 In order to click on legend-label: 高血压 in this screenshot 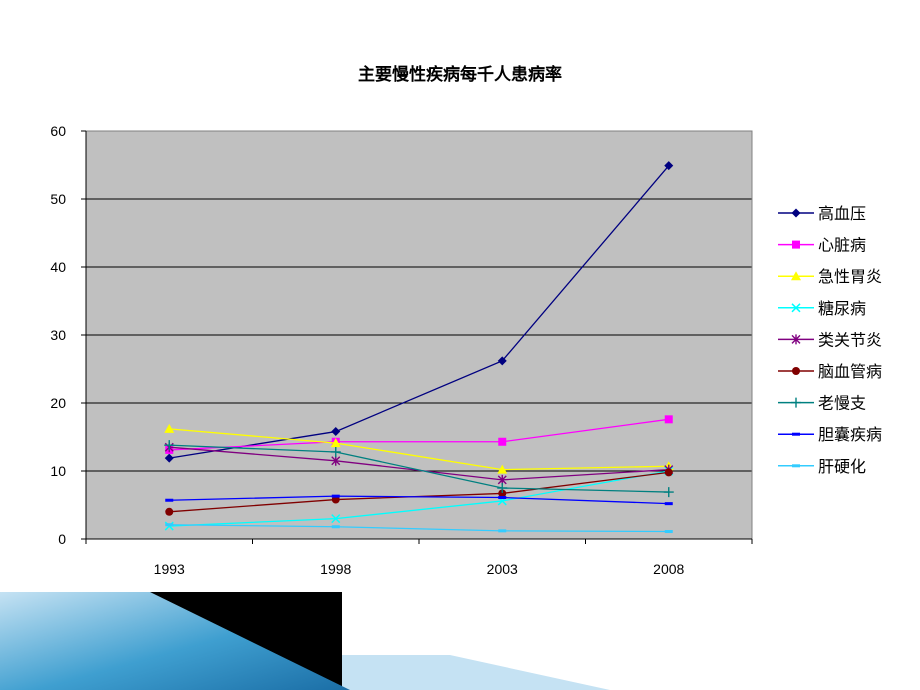, I will do `click(842, 213)`.